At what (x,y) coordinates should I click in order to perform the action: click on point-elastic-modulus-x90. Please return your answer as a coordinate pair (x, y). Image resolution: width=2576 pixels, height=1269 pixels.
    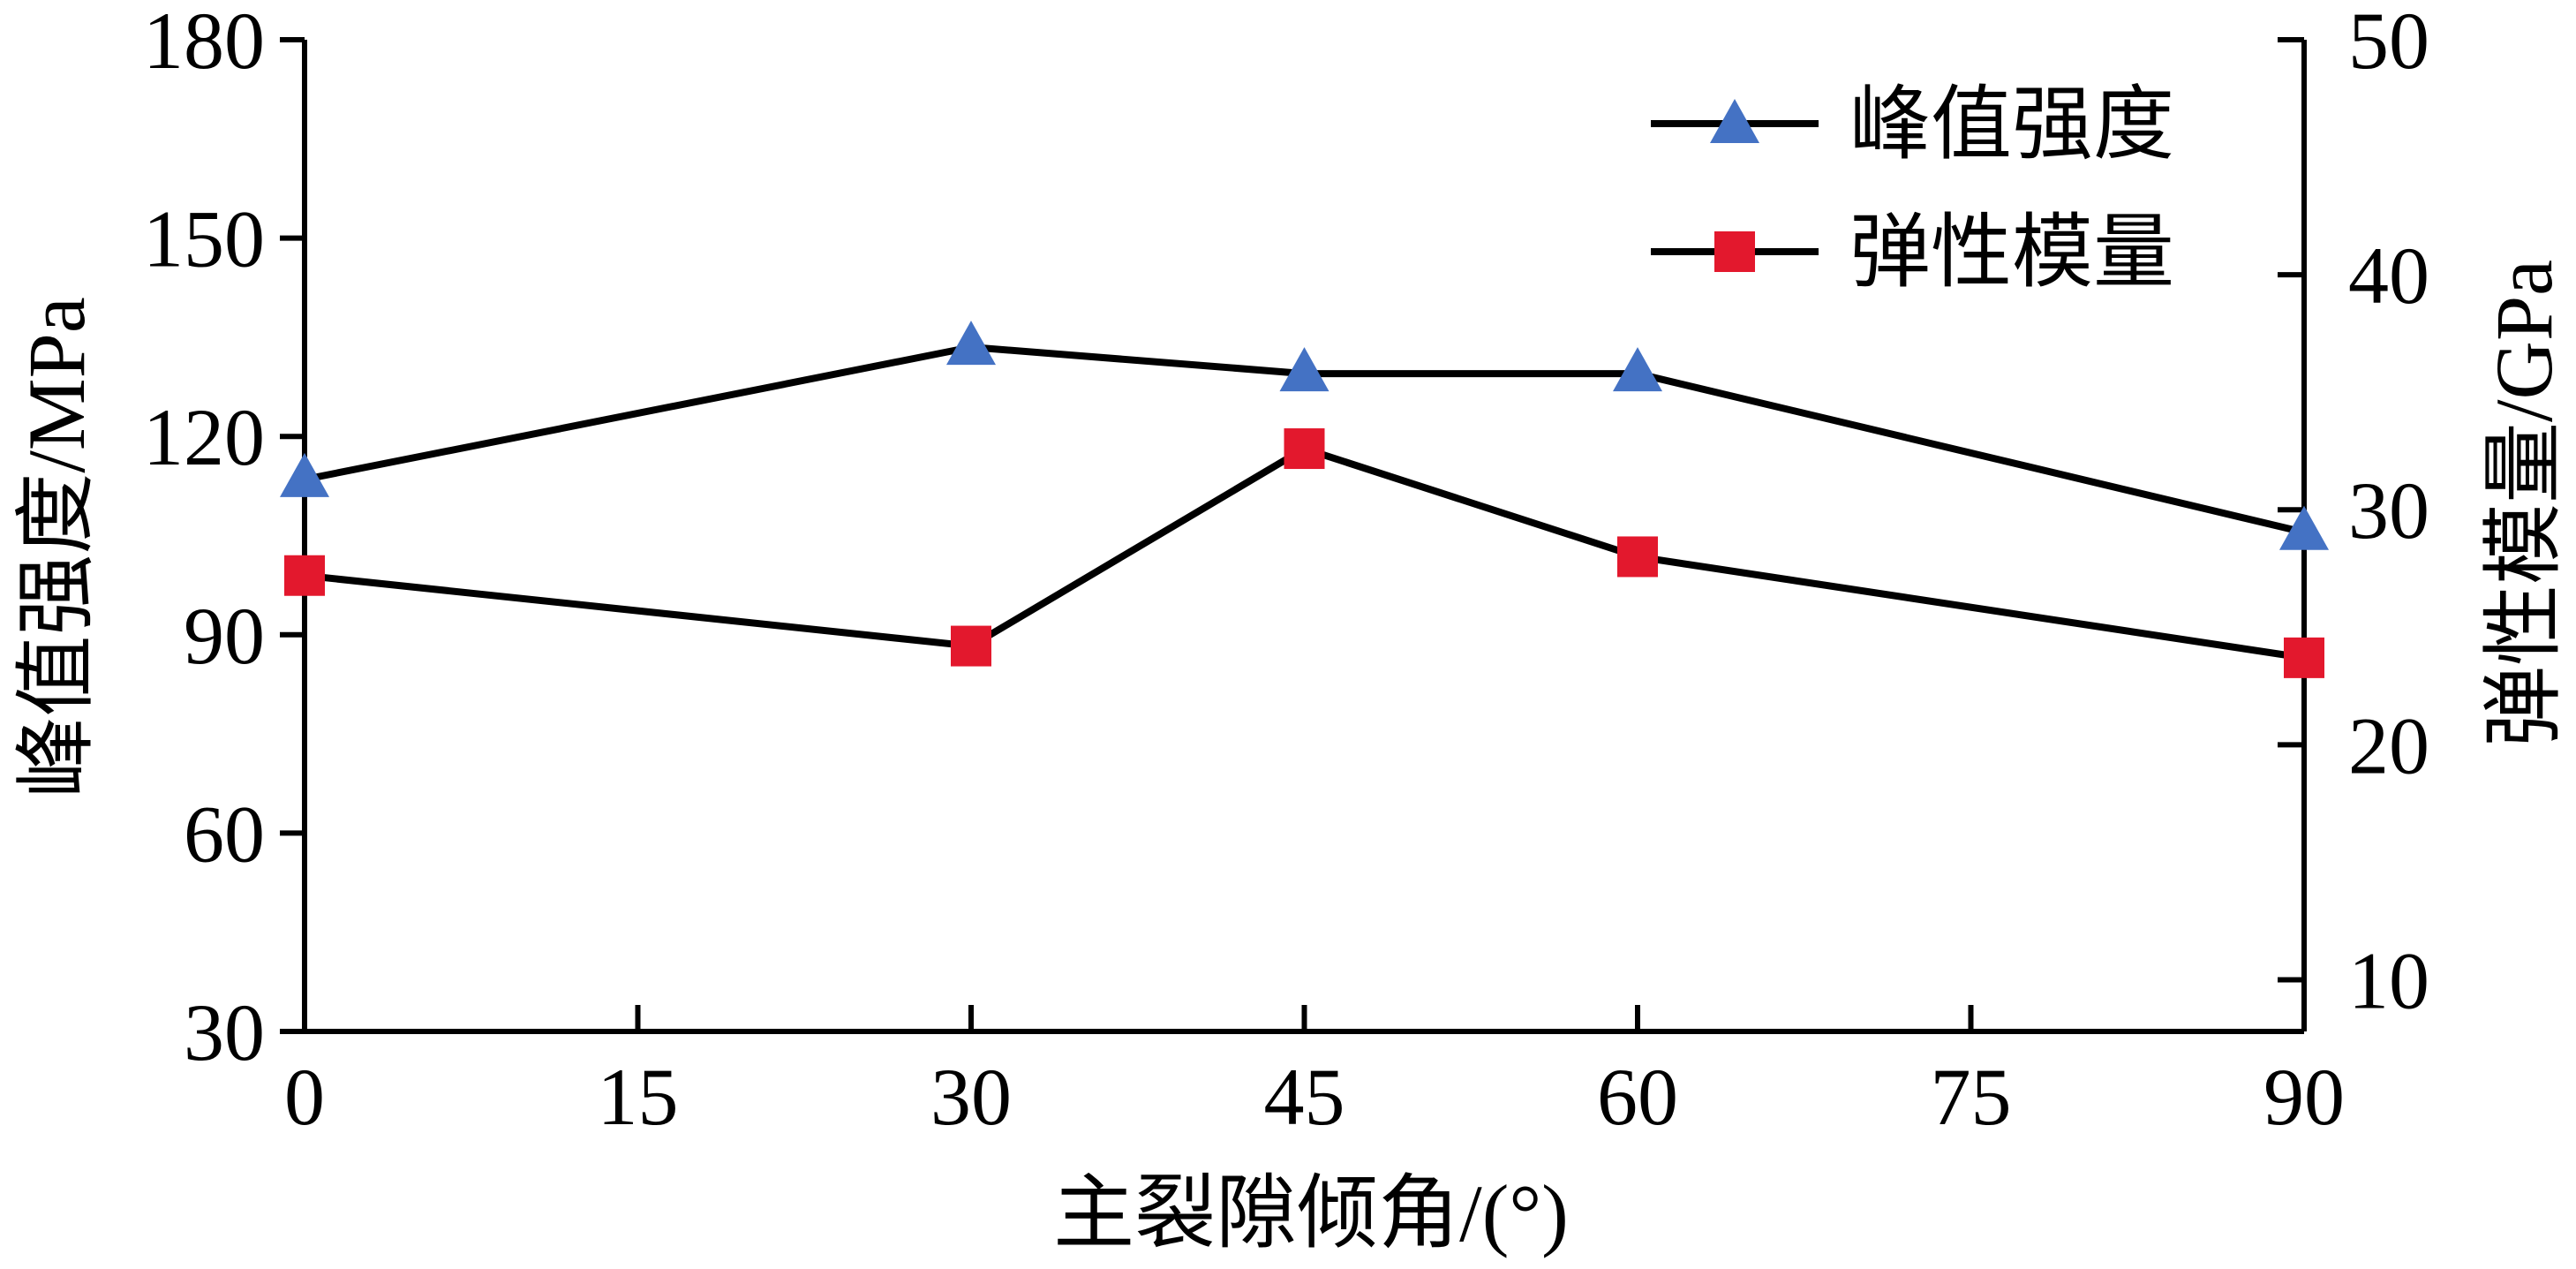
    Looking at the image, I should click on (2304, 657).